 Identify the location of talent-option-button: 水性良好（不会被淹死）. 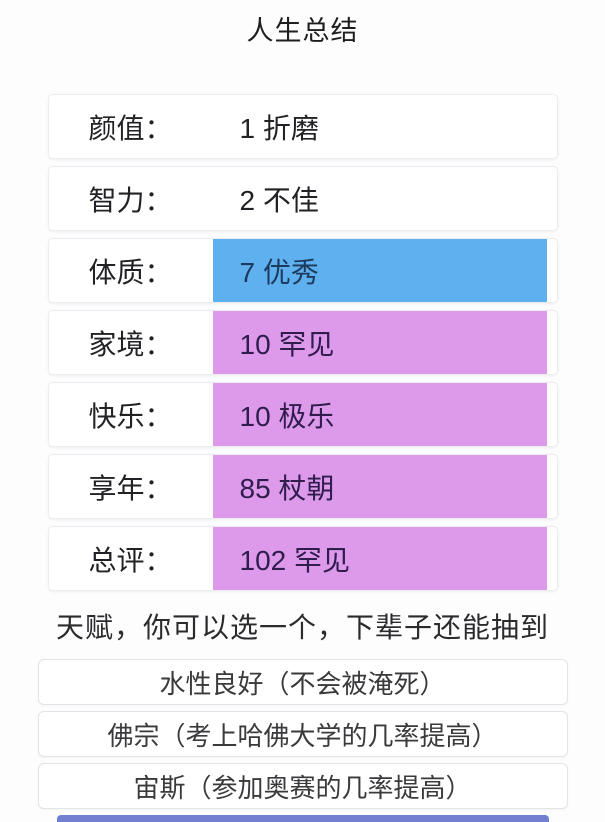
(302, 682).